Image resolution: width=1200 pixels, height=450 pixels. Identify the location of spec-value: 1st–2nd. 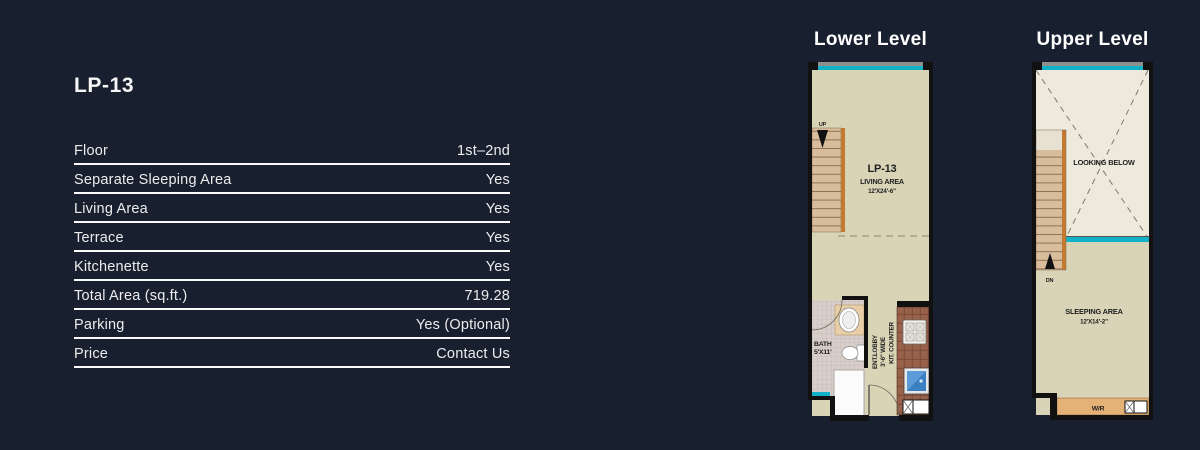
(483, 151).